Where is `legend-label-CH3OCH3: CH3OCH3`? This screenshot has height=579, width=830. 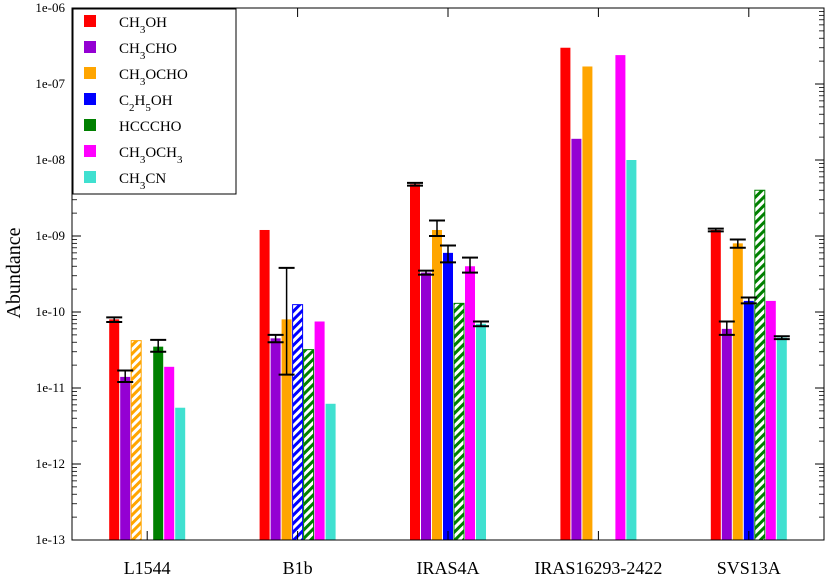 legend-label-CH3OCH3: CH3OCH3 is located at coordinates (151, 155).